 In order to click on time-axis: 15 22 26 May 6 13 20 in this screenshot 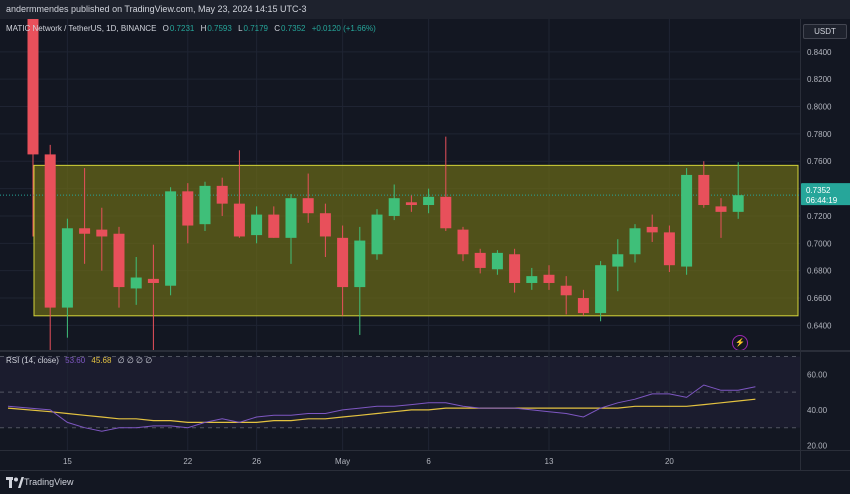, I will do `click(400, 460)`.